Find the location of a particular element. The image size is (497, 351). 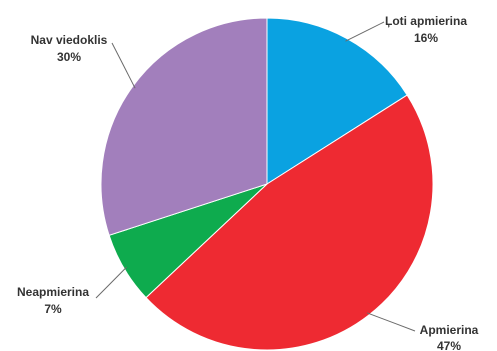

slice-label-neapmierina: Neapmierina is located at coordinates (53, 292).